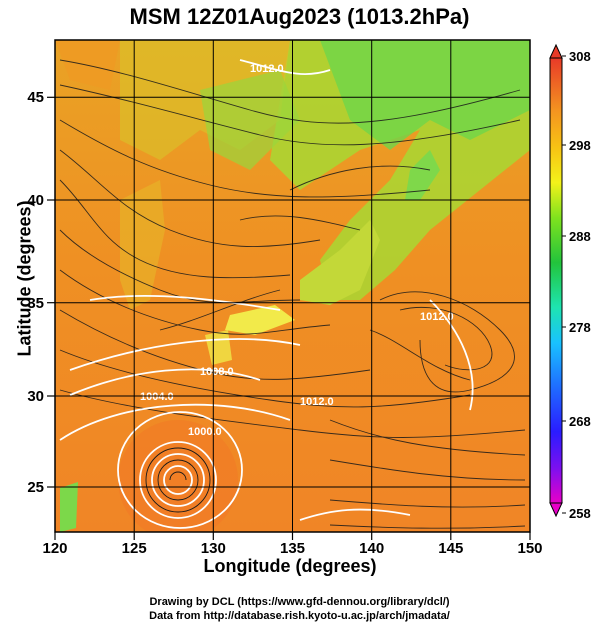  Describe the element at coordinates (134, 548) in the screenshot. I see `x-tick-label: 125` at that location.